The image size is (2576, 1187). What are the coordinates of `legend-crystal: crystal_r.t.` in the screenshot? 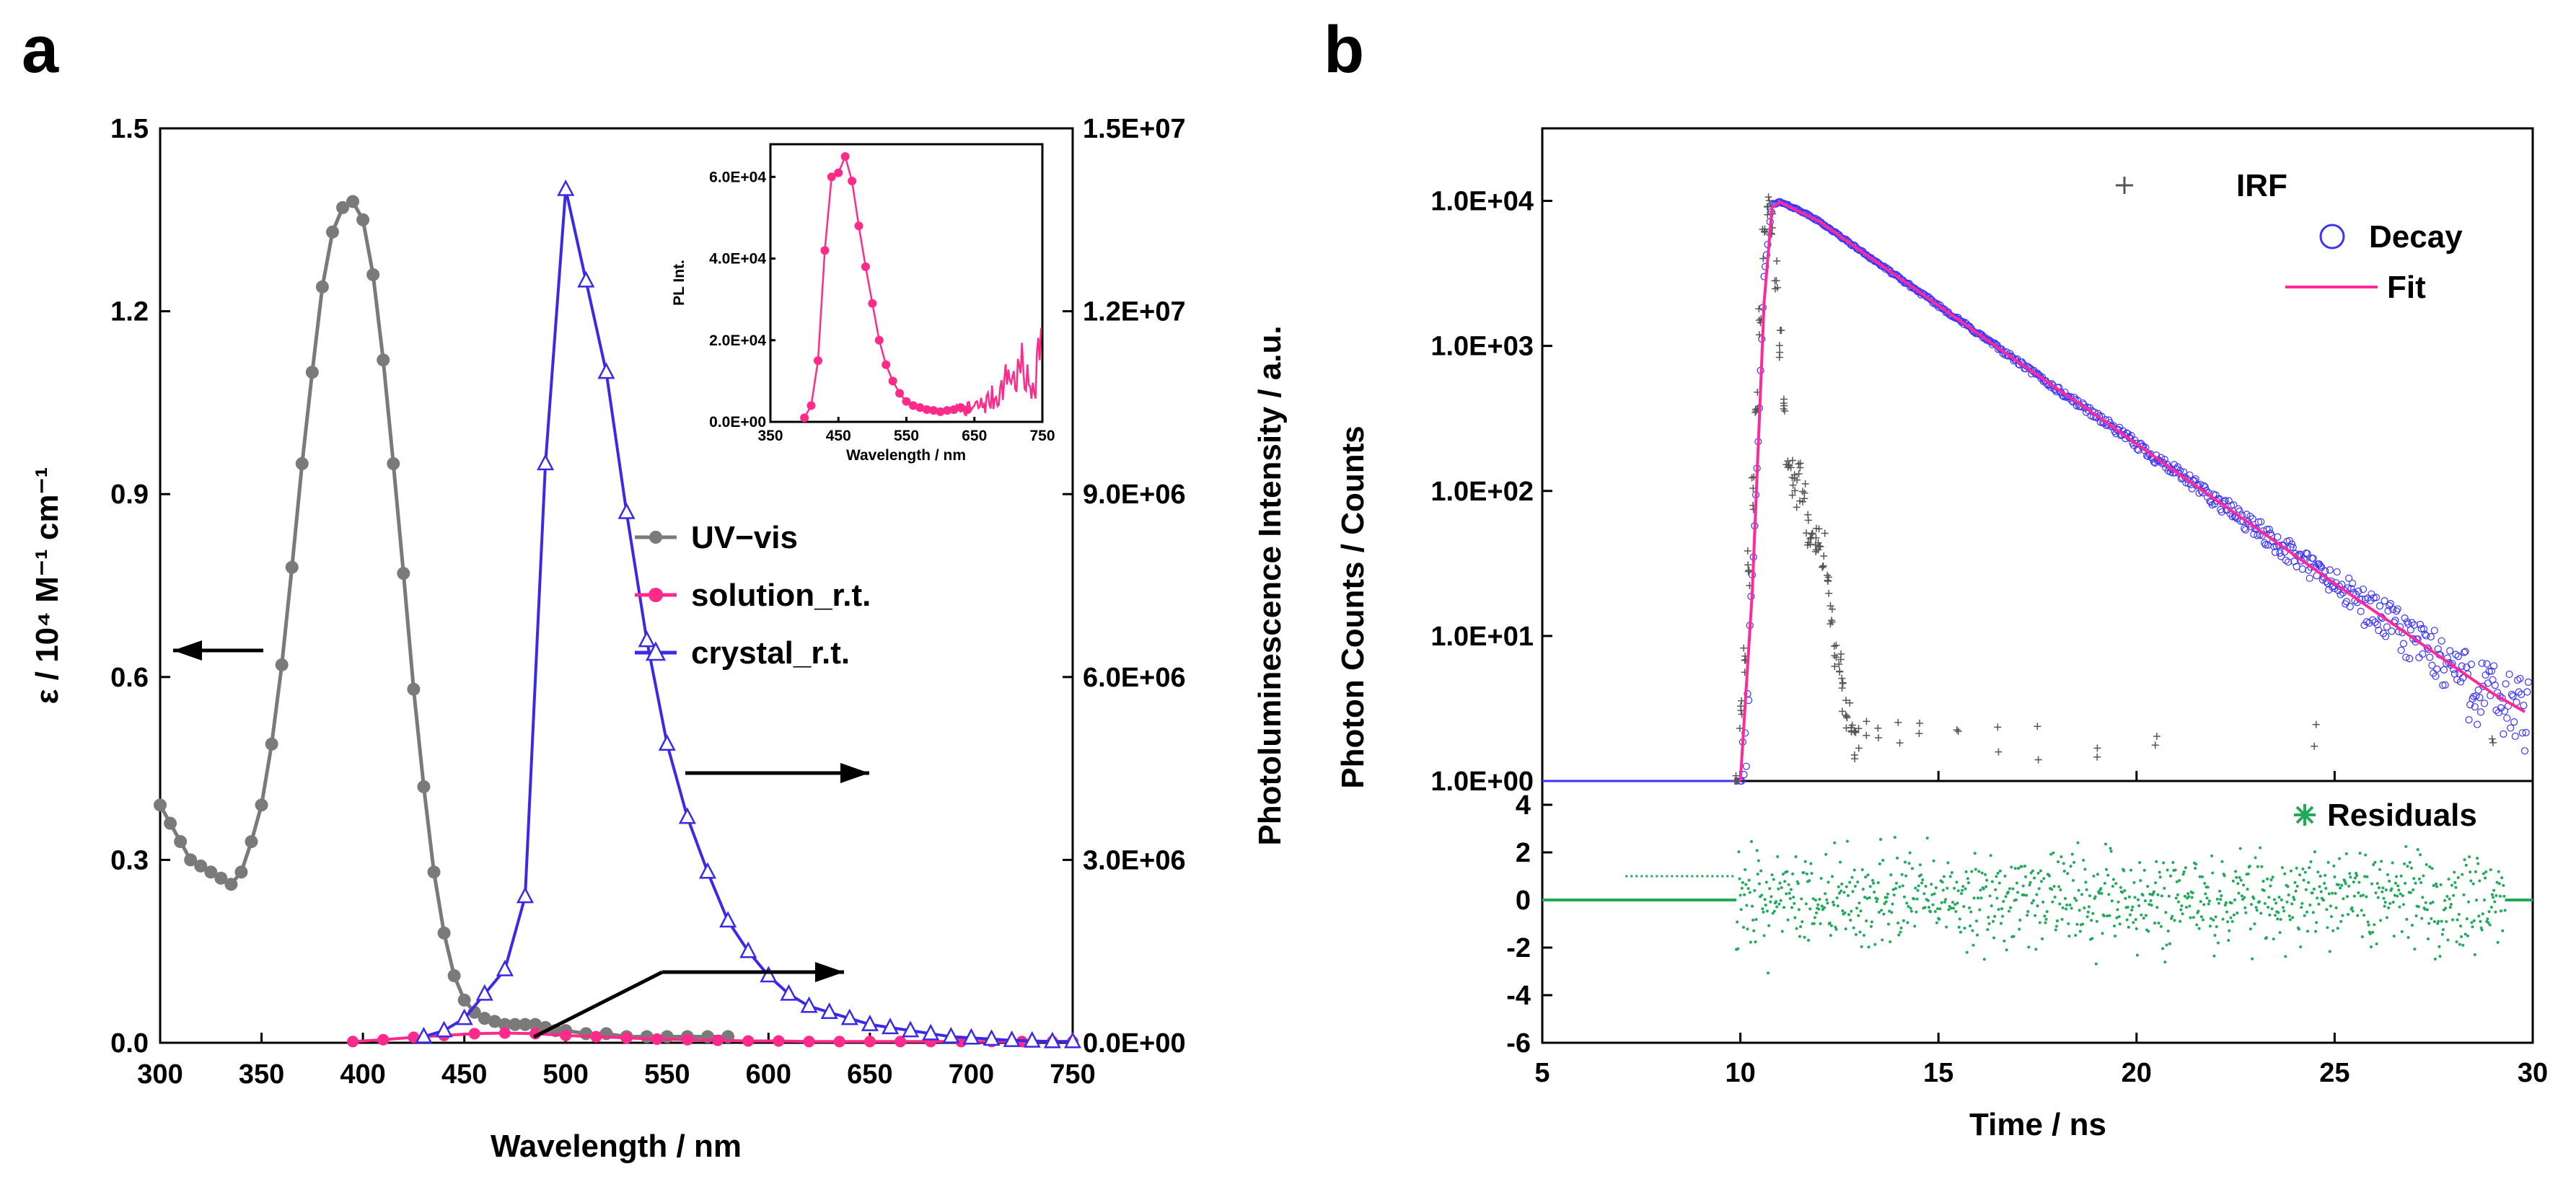 It's located at (742, 653).